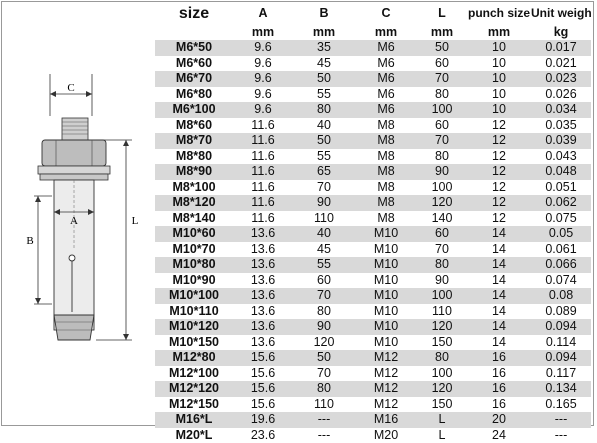  Describe the element at coordinates (194, 327) in the screenshot. I see `cell-size: M10*120` at that location.